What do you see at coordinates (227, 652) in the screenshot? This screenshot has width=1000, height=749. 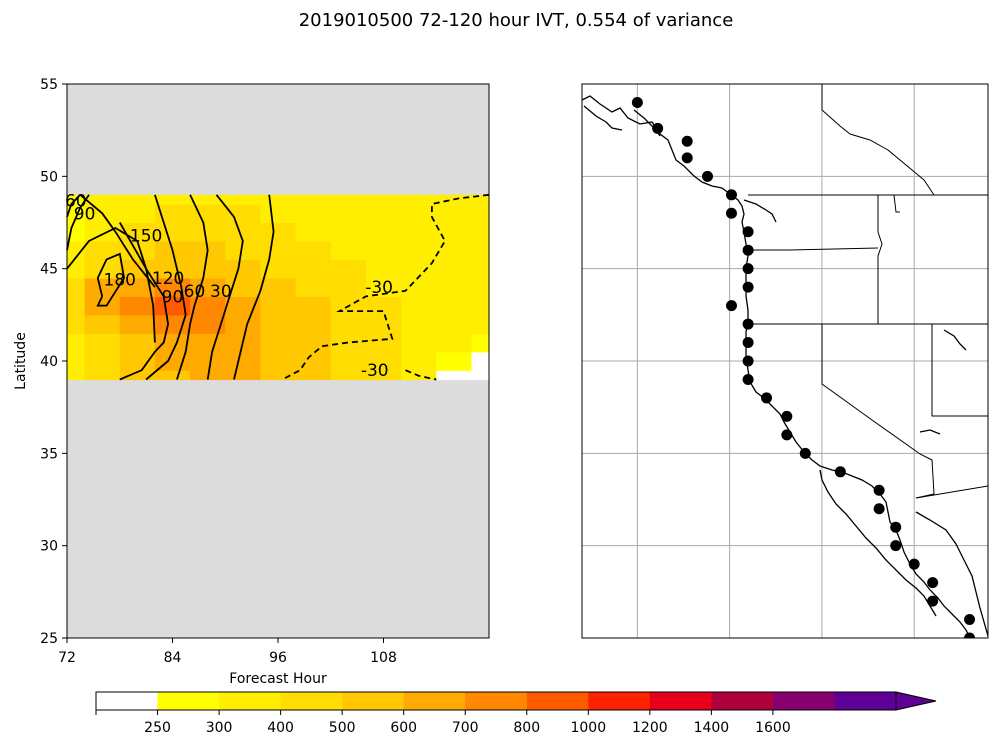 I see `x-axis-ticks: 72 84 96 108` at bounding box center [227, 652].